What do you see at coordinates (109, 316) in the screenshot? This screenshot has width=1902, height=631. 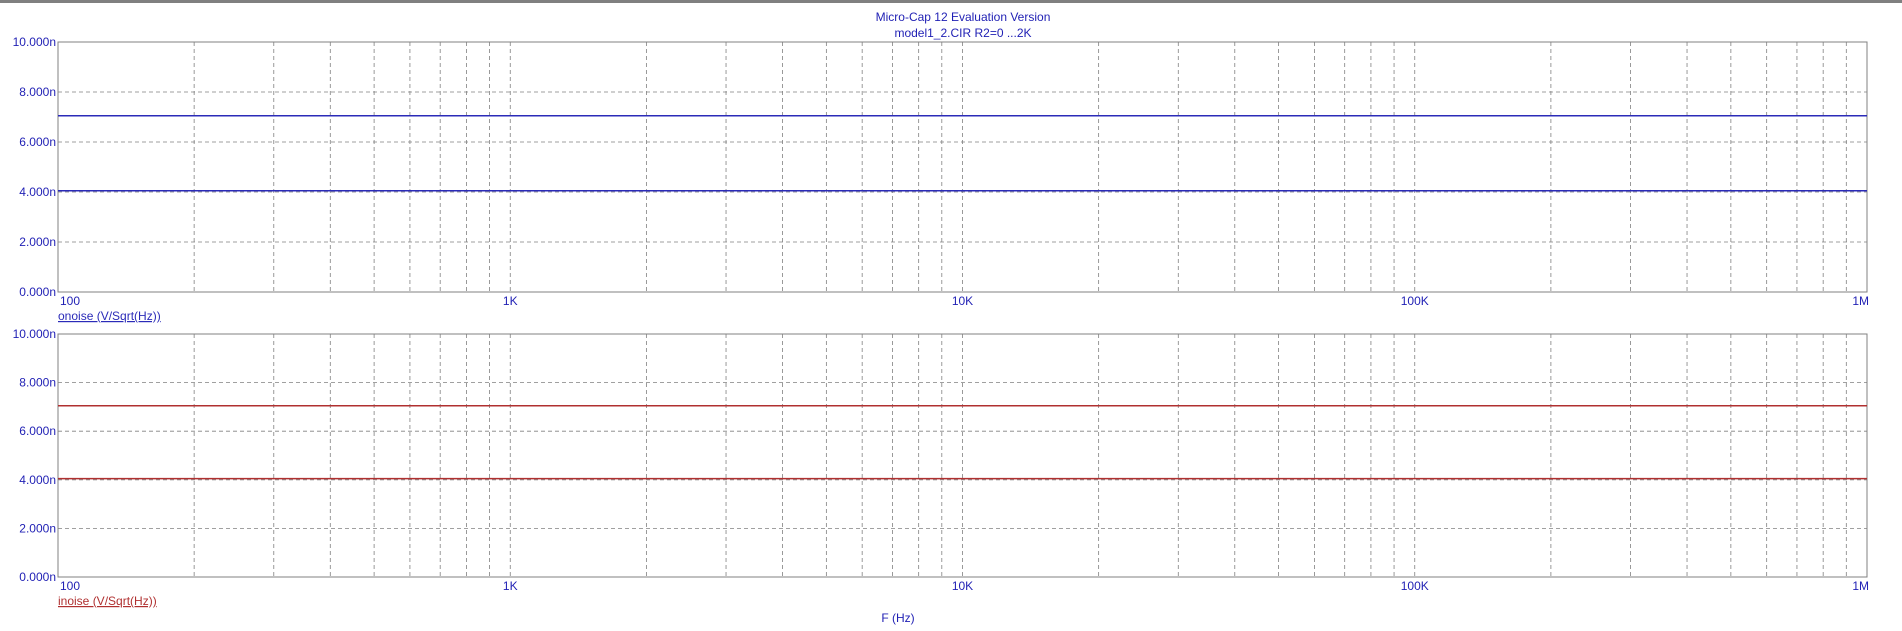 I see `y-axis-label: onoise (V/Sqrt(Hz))` at bounding box center [109, 316].